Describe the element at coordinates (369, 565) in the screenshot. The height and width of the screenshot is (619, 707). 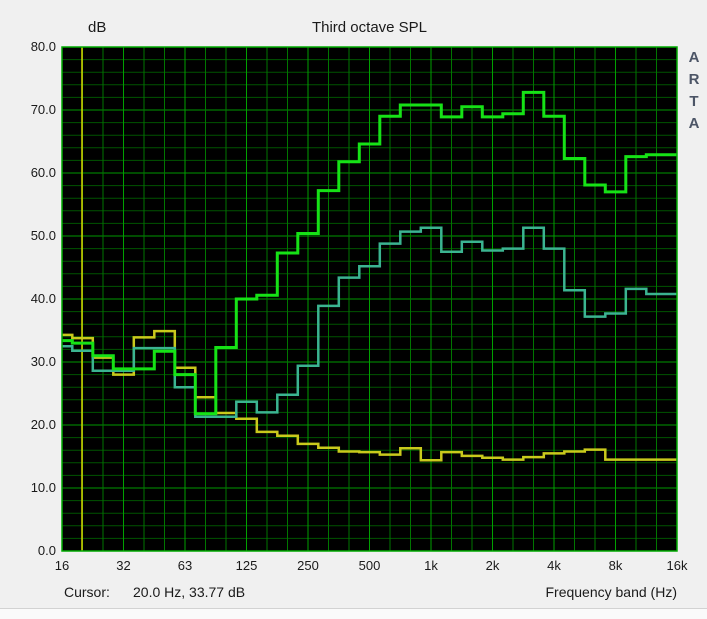
I see `x-tick-label: 500` at that location.